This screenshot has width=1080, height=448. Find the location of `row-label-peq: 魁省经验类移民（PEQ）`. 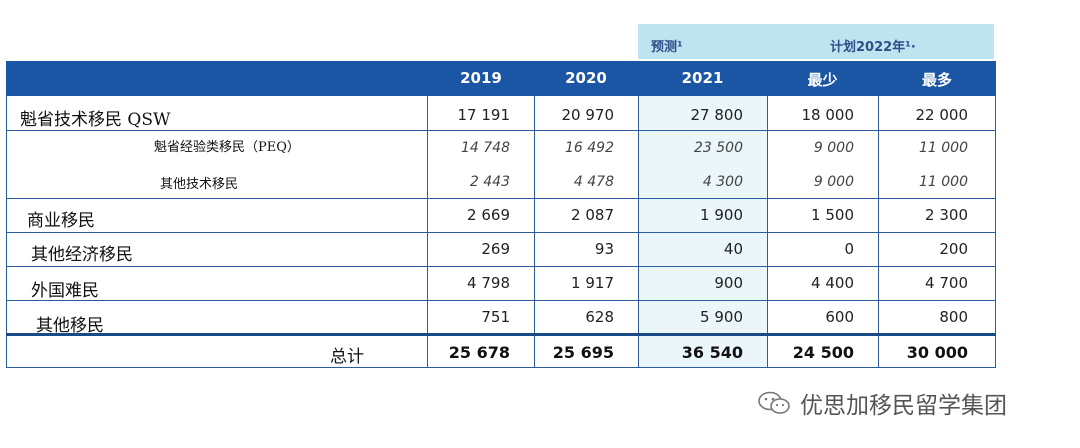

row-label-peq: 魁省经验类移民（PEQ） is located at coordinates (227, 147).